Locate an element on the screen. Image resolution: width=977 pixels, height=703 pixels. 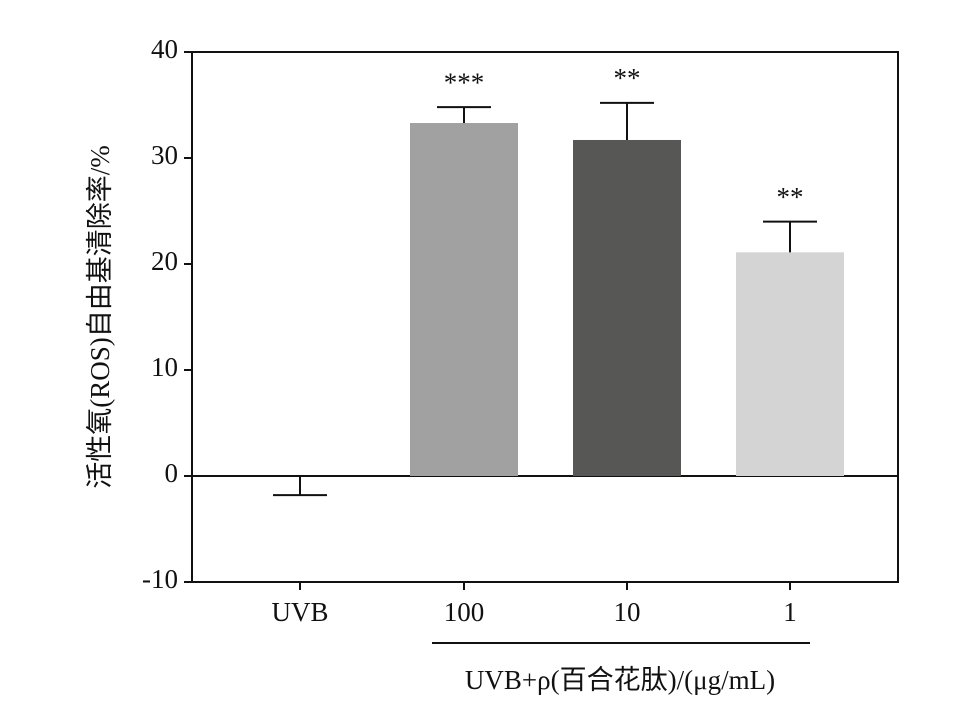
x-tick-label: 1 is located at coordinates (790, 612).